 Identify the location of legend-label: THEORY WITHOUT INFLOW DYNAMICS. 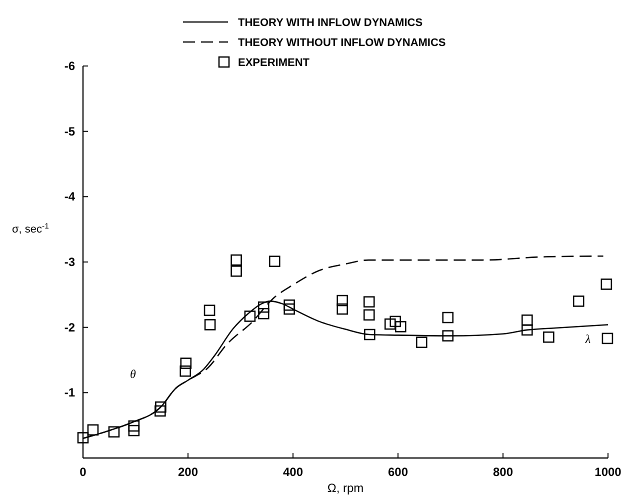
(342, 43).